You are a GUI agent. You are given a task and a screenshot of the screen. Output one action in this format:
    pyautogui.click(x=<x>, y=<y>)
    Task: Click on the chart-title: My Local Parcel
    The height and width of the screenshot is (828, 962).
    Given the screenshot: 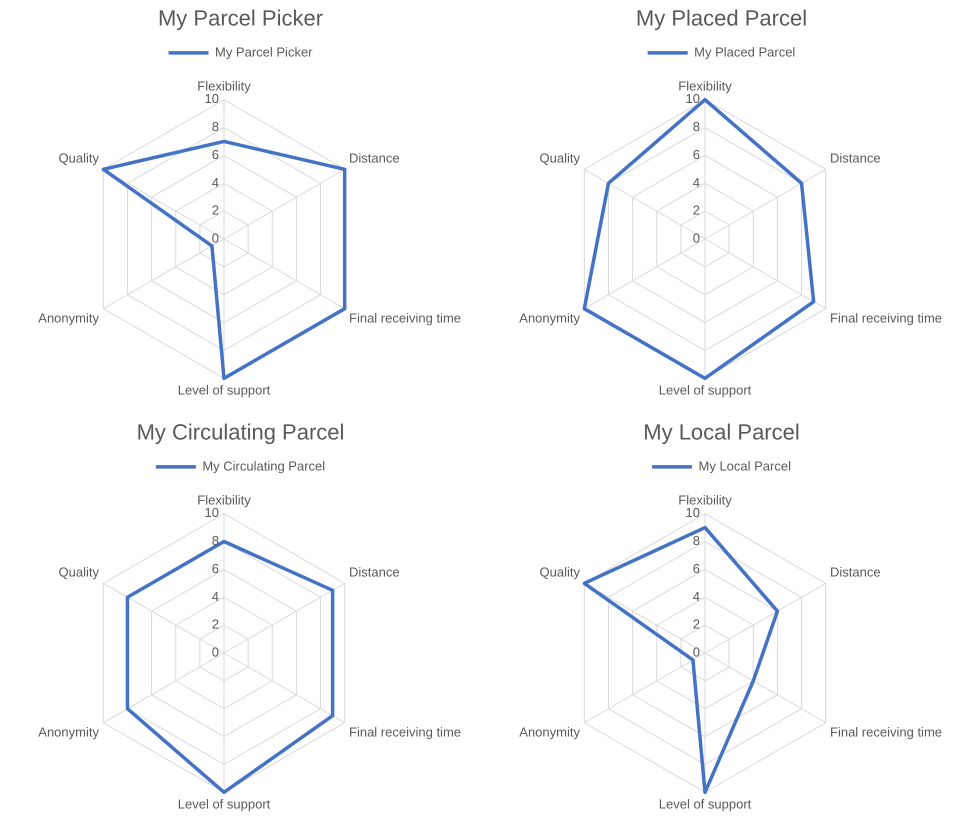 What is the action you would take?
    pyautogui.click(x=721, y=431)
    